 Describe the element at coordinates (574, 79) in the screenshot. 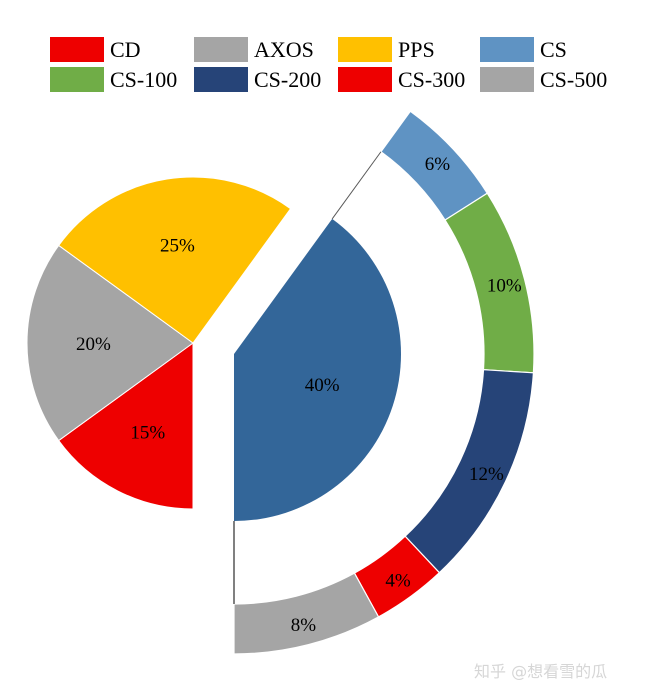

I see `legend-label: CS-500` at that location.